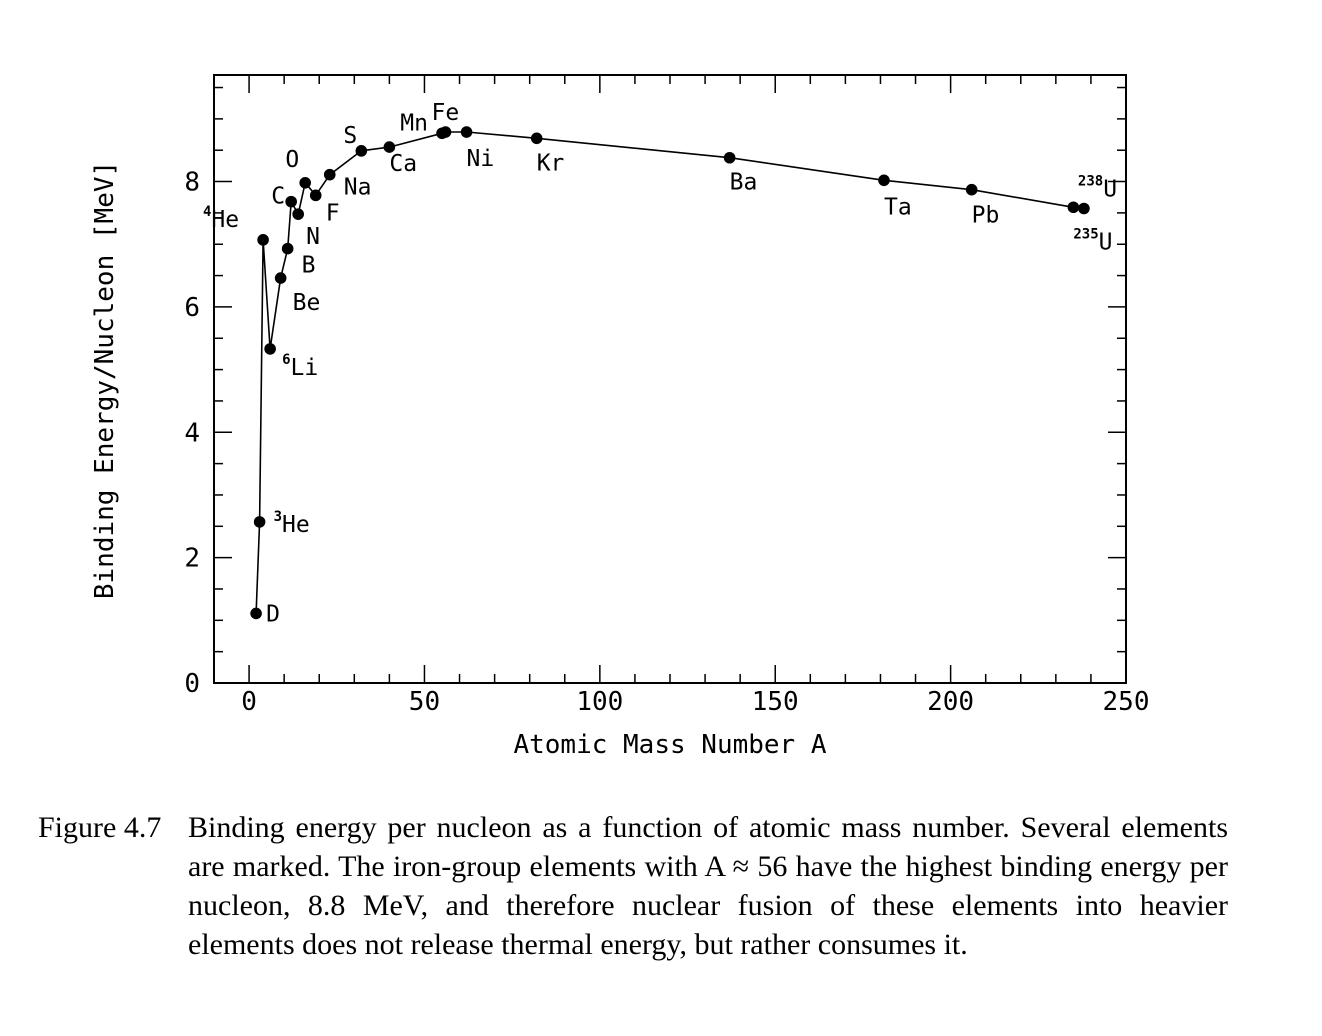 This screenshot has width=1322, height=1036. I want to click on point-label: C, so click(278, 197).